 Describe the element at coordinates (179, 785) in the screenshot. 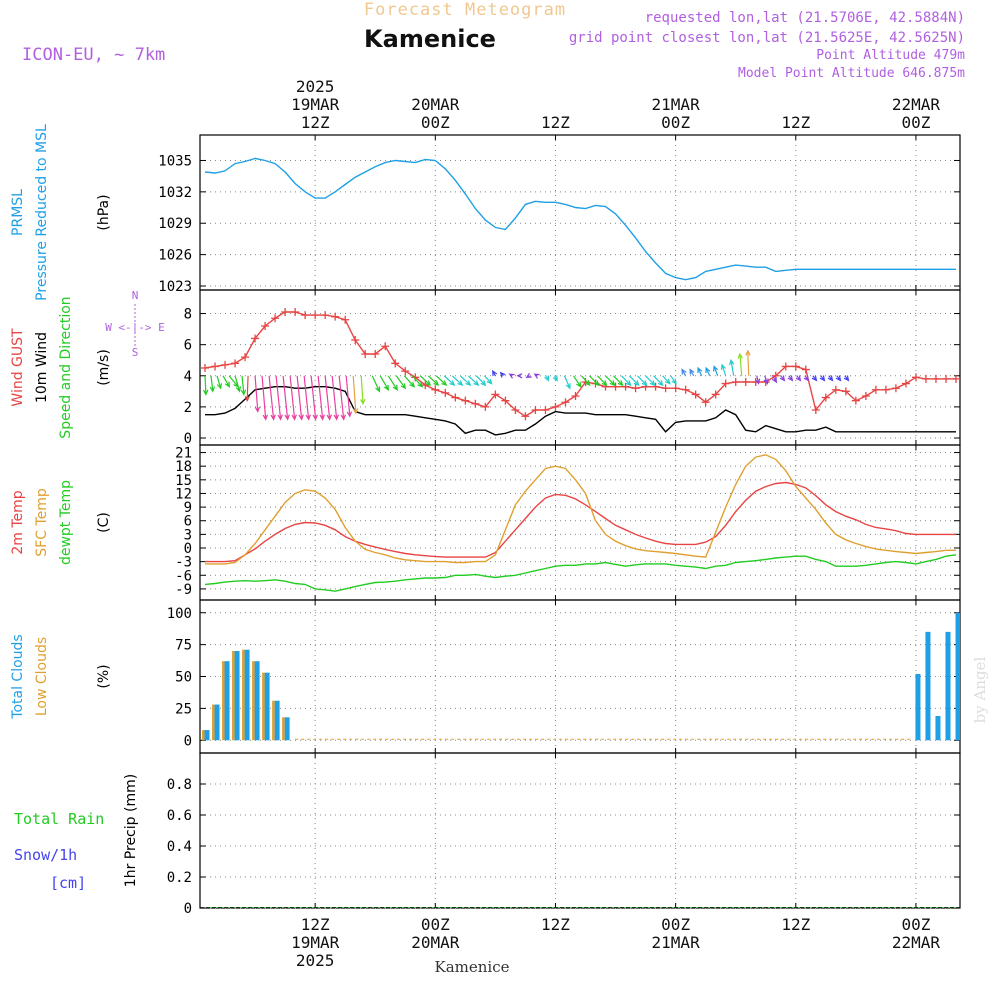

I see `y-tick-label: 0.8` at that location.